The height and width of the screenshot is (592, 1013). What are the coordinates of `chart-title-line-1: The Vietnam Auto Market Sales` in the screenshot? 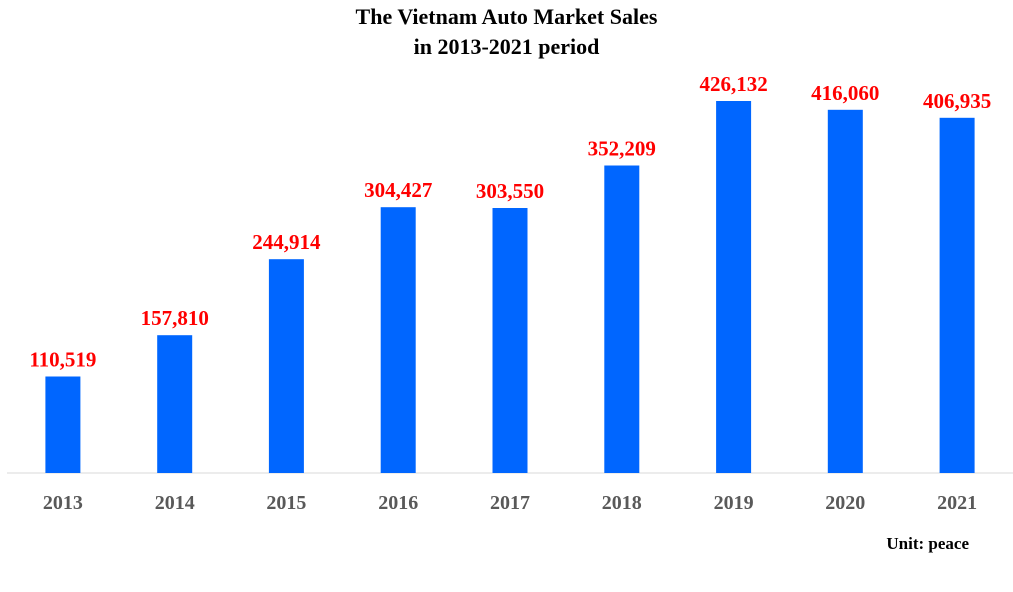 It's located at (506, 16).